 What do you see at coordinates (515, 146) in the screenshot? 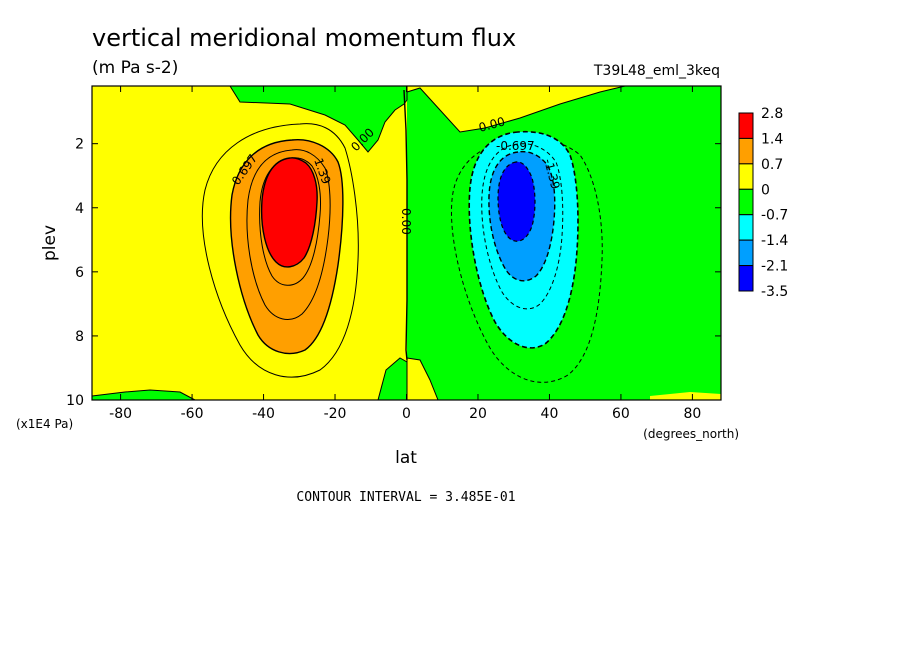
I see `contour-label-neg-0.697: -0.697` at bounding box center [515, 146].